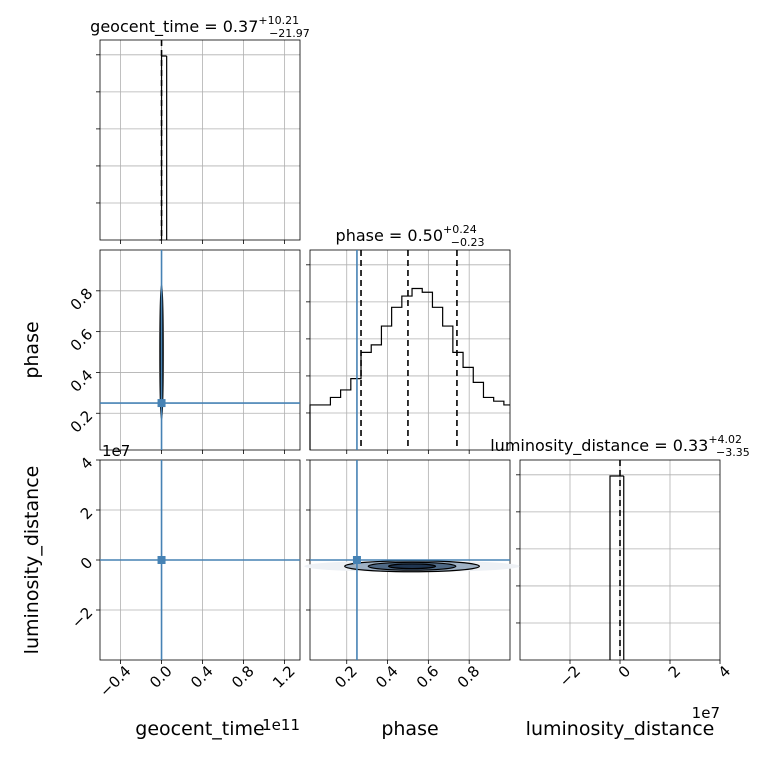  I want to click on title-phase-value: 0.50, so click(425, 235).